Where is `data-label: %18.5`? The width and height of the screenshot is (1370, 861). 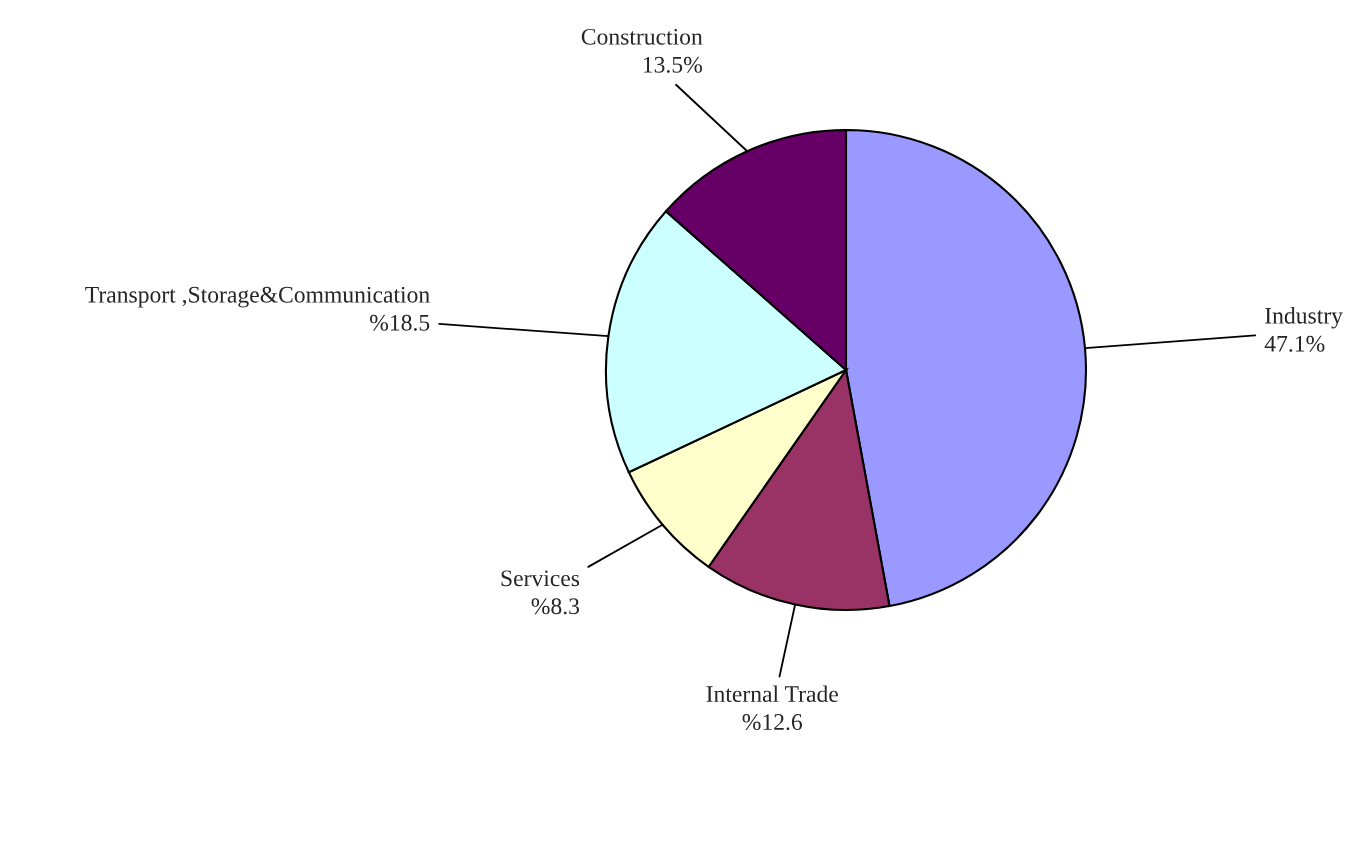 data-label: %18.5 is located at coordinates (400, 322).